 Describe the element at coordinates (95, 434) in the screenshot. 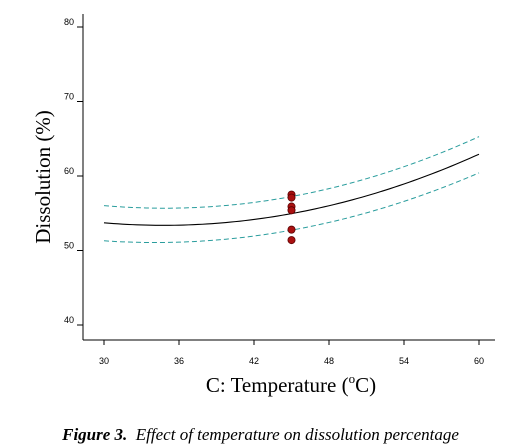

I see `figure-caption-number: Figure 3.` at that location.